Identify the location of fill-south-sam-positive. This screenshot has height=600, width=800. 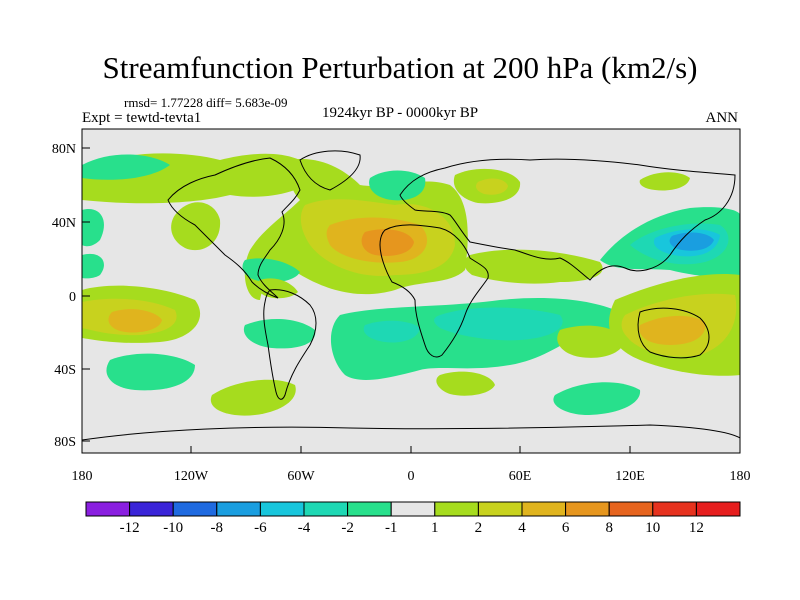
(253, 397).